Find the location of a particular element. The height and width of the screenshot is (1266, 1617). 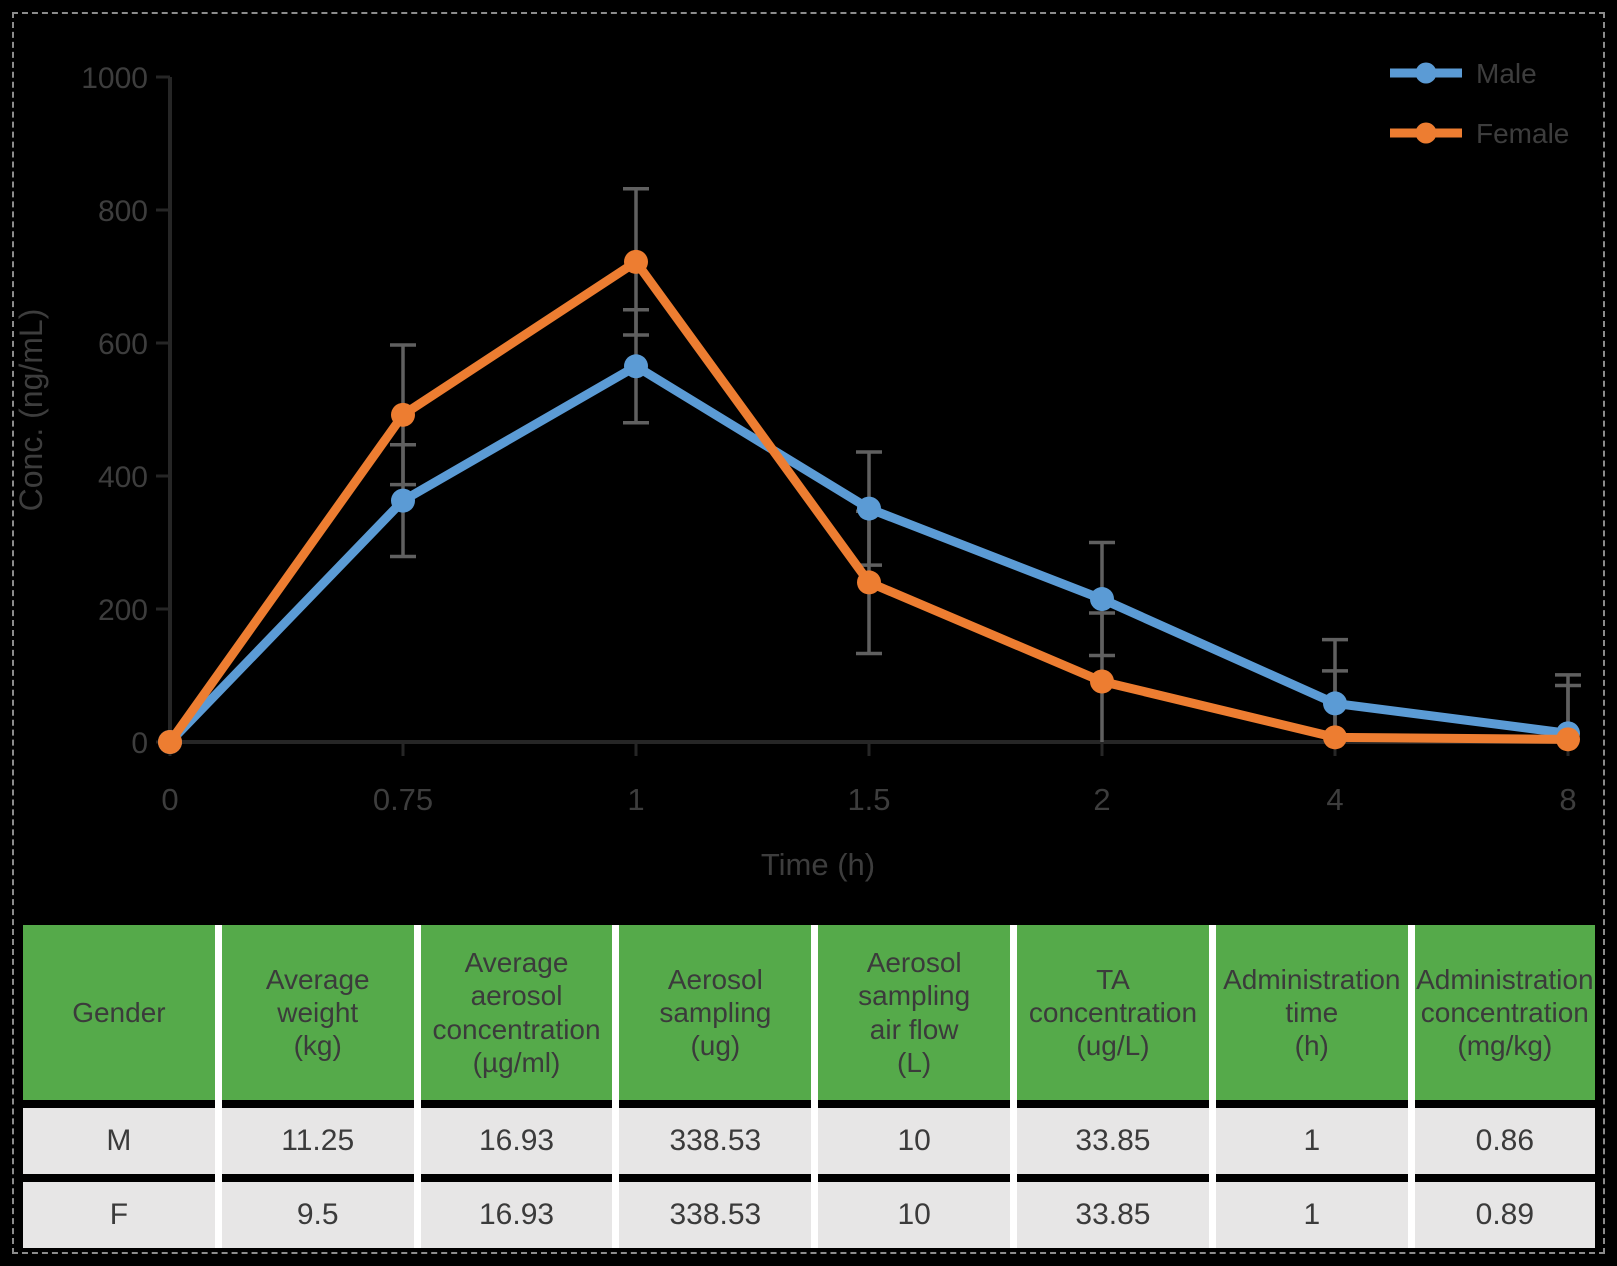

table-header-avg-weight: Average weight (kg) is located at coordinates (317, 1012).